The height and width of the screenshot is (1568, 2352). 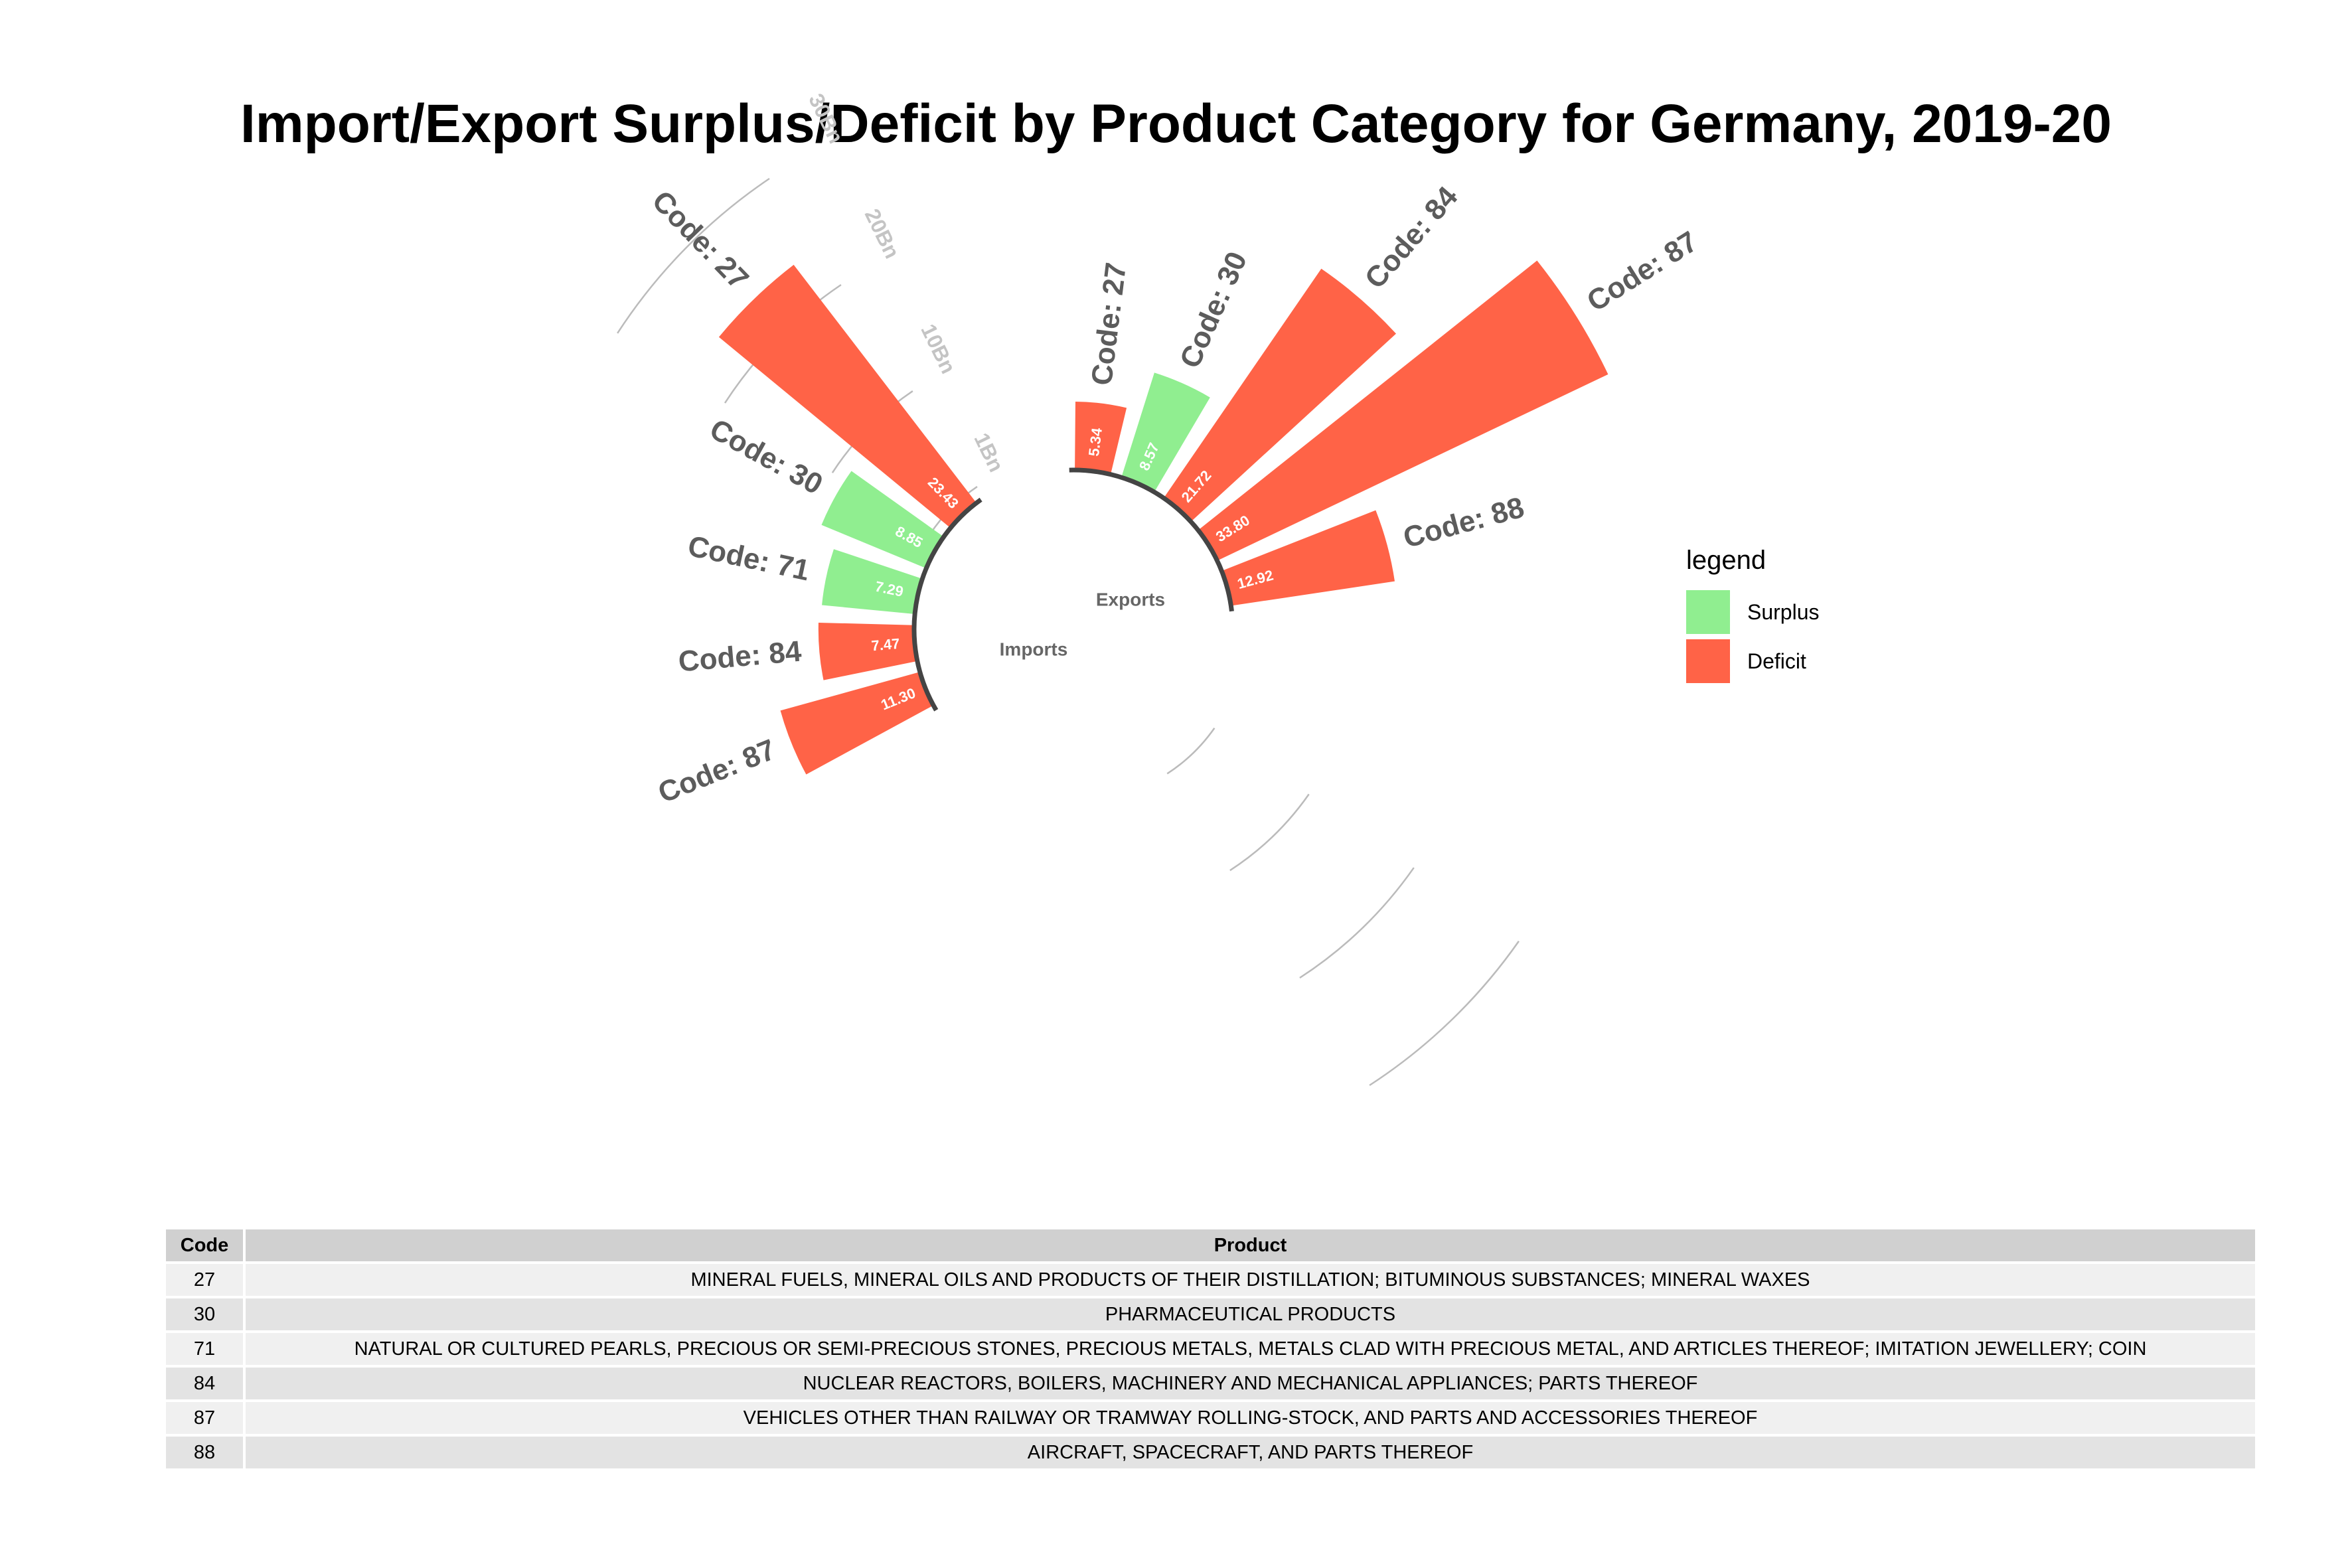 I want to click on table-row: 30 PHARMACEUTICAL PRODUCTS, so click(x=1210, y=1314).